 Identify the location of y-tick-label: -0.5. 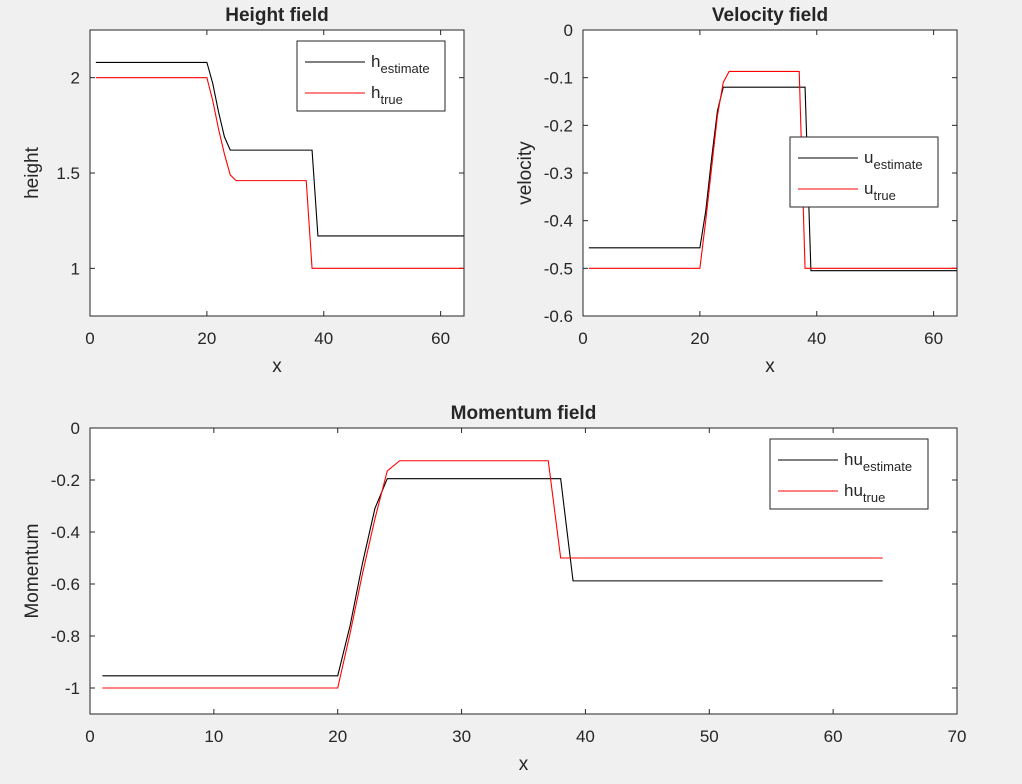
(558, 268).